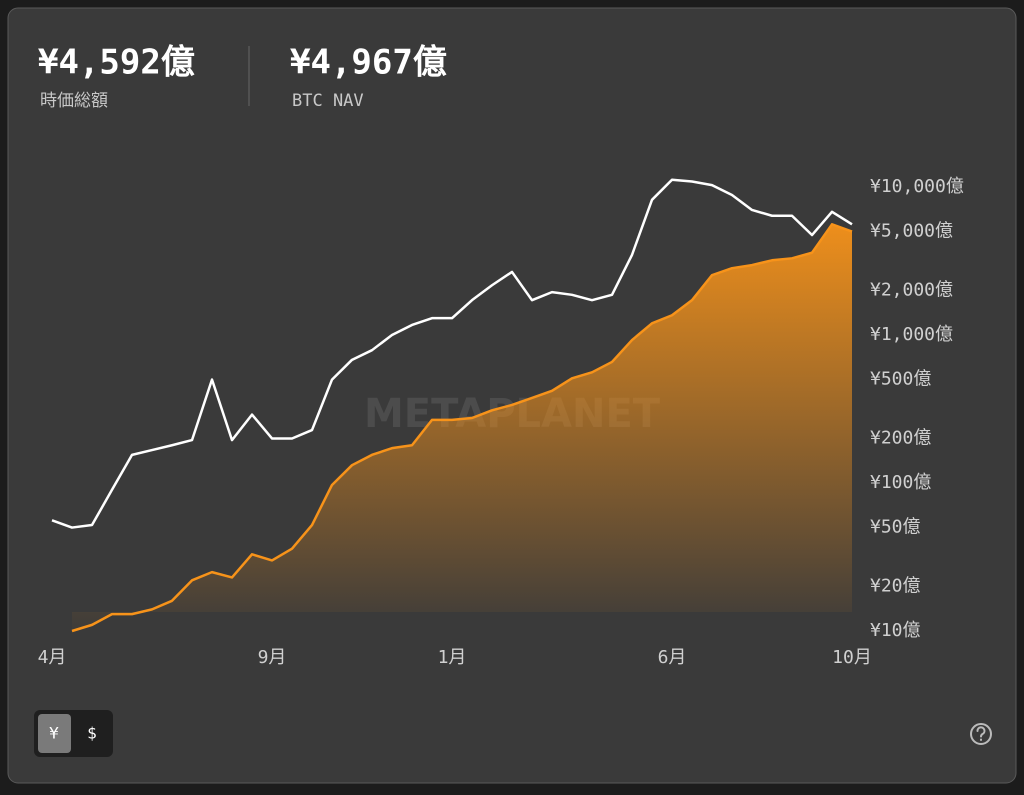 Image resolution: width=1024 pixels, height=795 pixels. I want to click on btc-nav-value: ¥4,967億, so click(368, 63).